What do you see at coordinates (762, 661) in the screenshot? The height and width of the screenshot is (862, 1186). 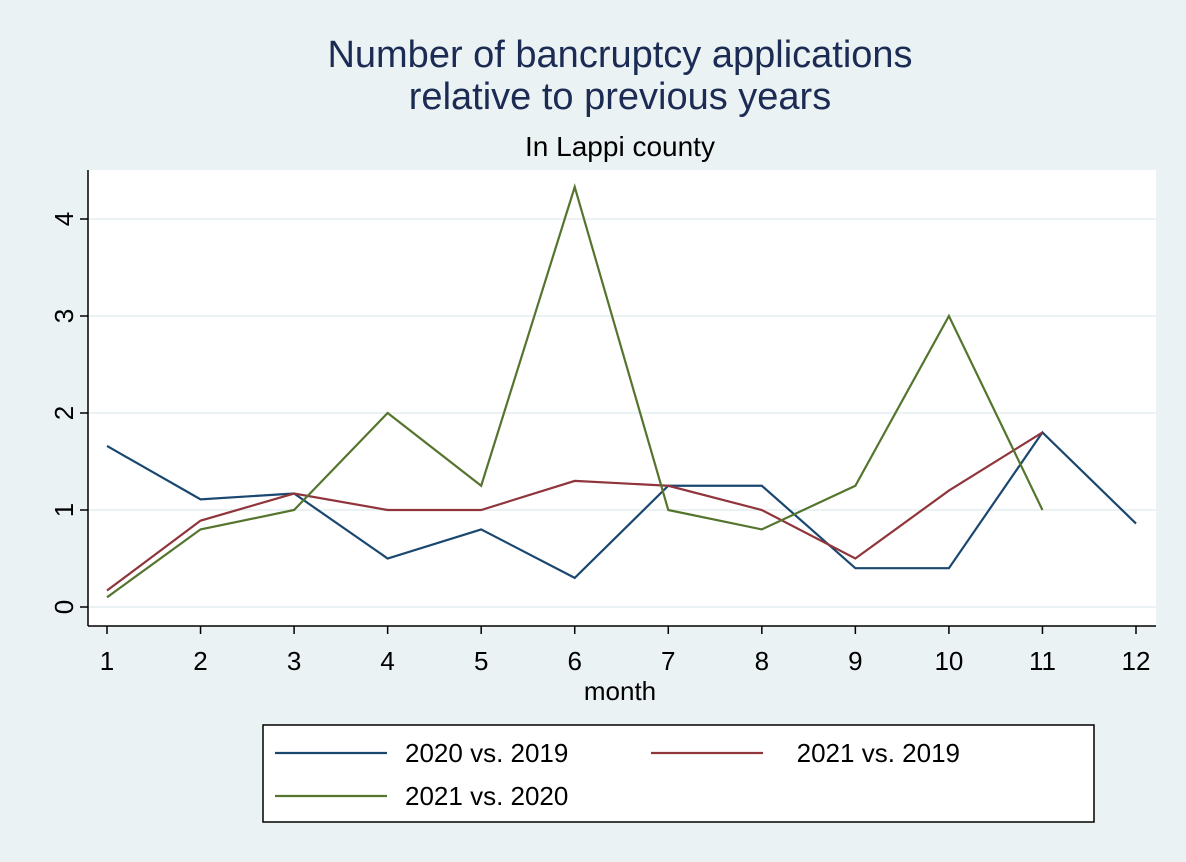 I see `x-tick-label: 8` at bounding box center [762, 661].